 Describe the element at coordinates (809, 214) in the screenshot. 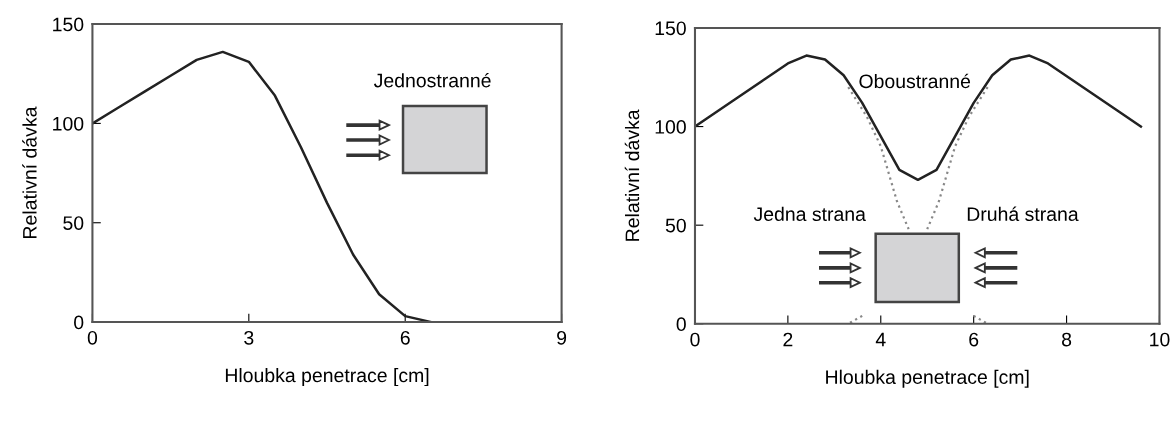

I see `annotation: Jedna strana` at that location.